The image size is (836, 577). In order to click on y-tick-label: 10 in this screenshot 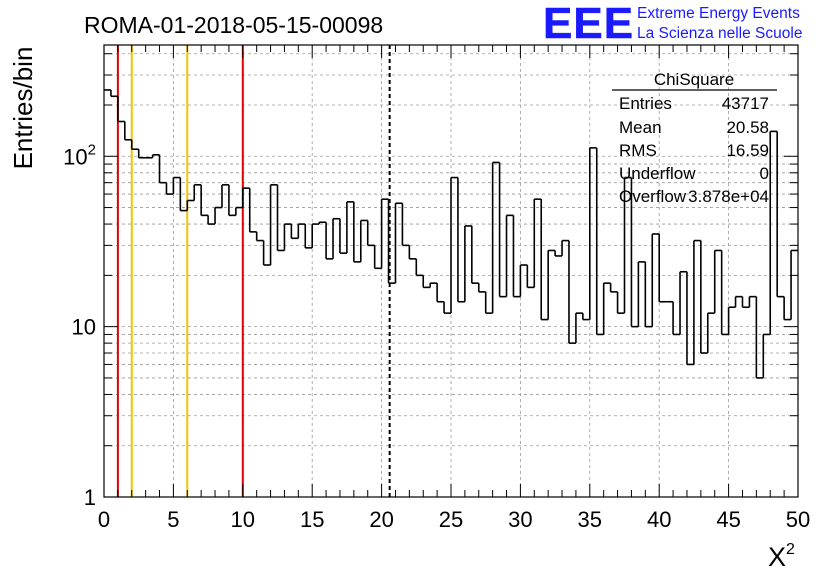, I will do `click(84, 327)`.